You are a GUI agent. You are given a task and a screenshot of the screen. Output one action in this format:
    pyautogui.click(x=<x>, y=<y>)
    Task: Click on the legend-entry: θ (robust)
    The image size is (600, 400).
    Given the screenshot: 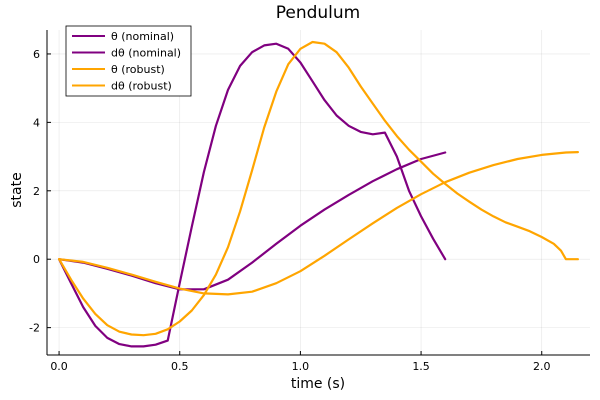 What is the action you would take?
    pyautogui.click(x=138, y=69)
    